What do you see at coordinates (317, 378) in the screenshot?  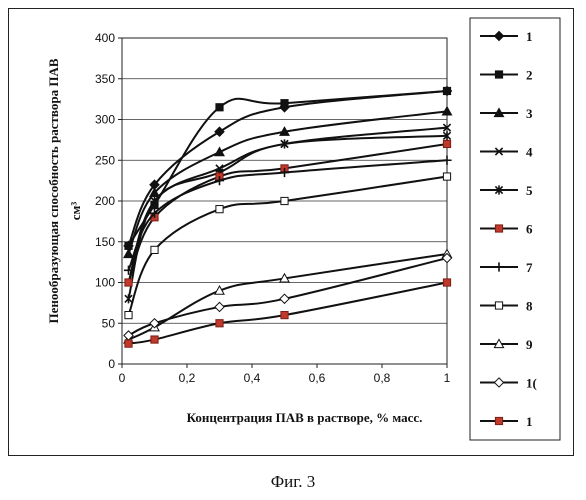 I see `x-tick-label: 0,6` at bounding box center [317, 378].